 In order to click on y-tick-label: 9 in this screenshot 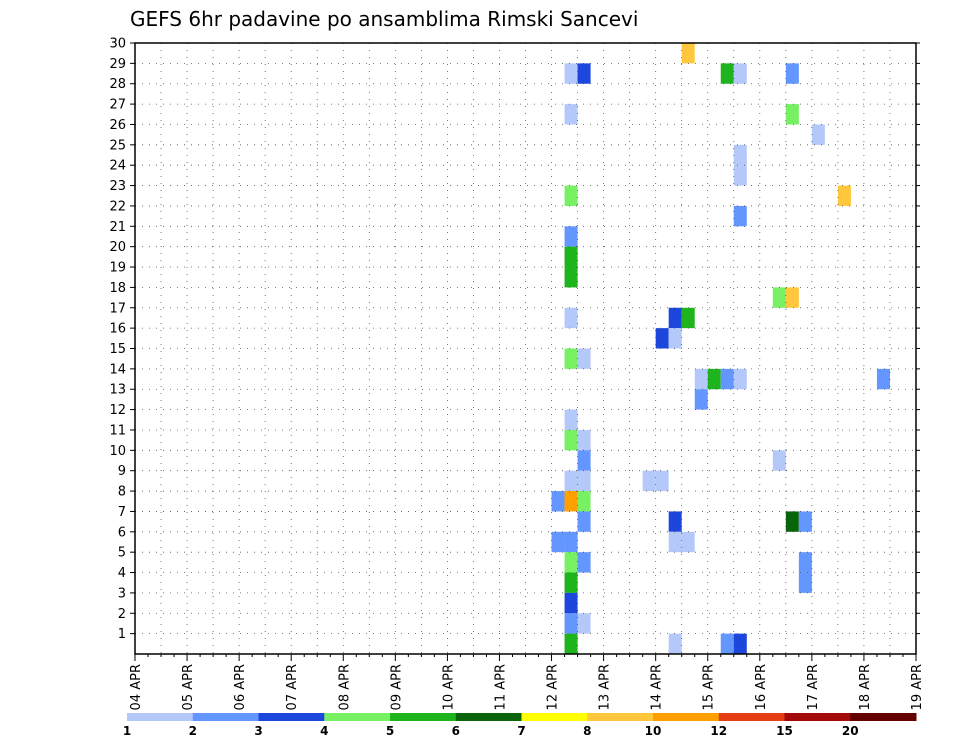, I will do `click(122, 471)`.